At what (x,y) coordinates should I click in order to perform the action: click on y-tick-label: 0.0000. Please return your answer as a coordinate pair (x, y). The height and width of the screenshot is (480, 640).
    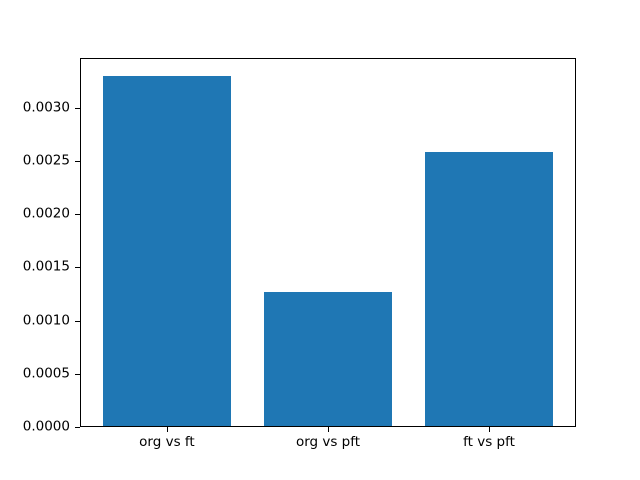
    Looking at the image, I should click on (46, 426).